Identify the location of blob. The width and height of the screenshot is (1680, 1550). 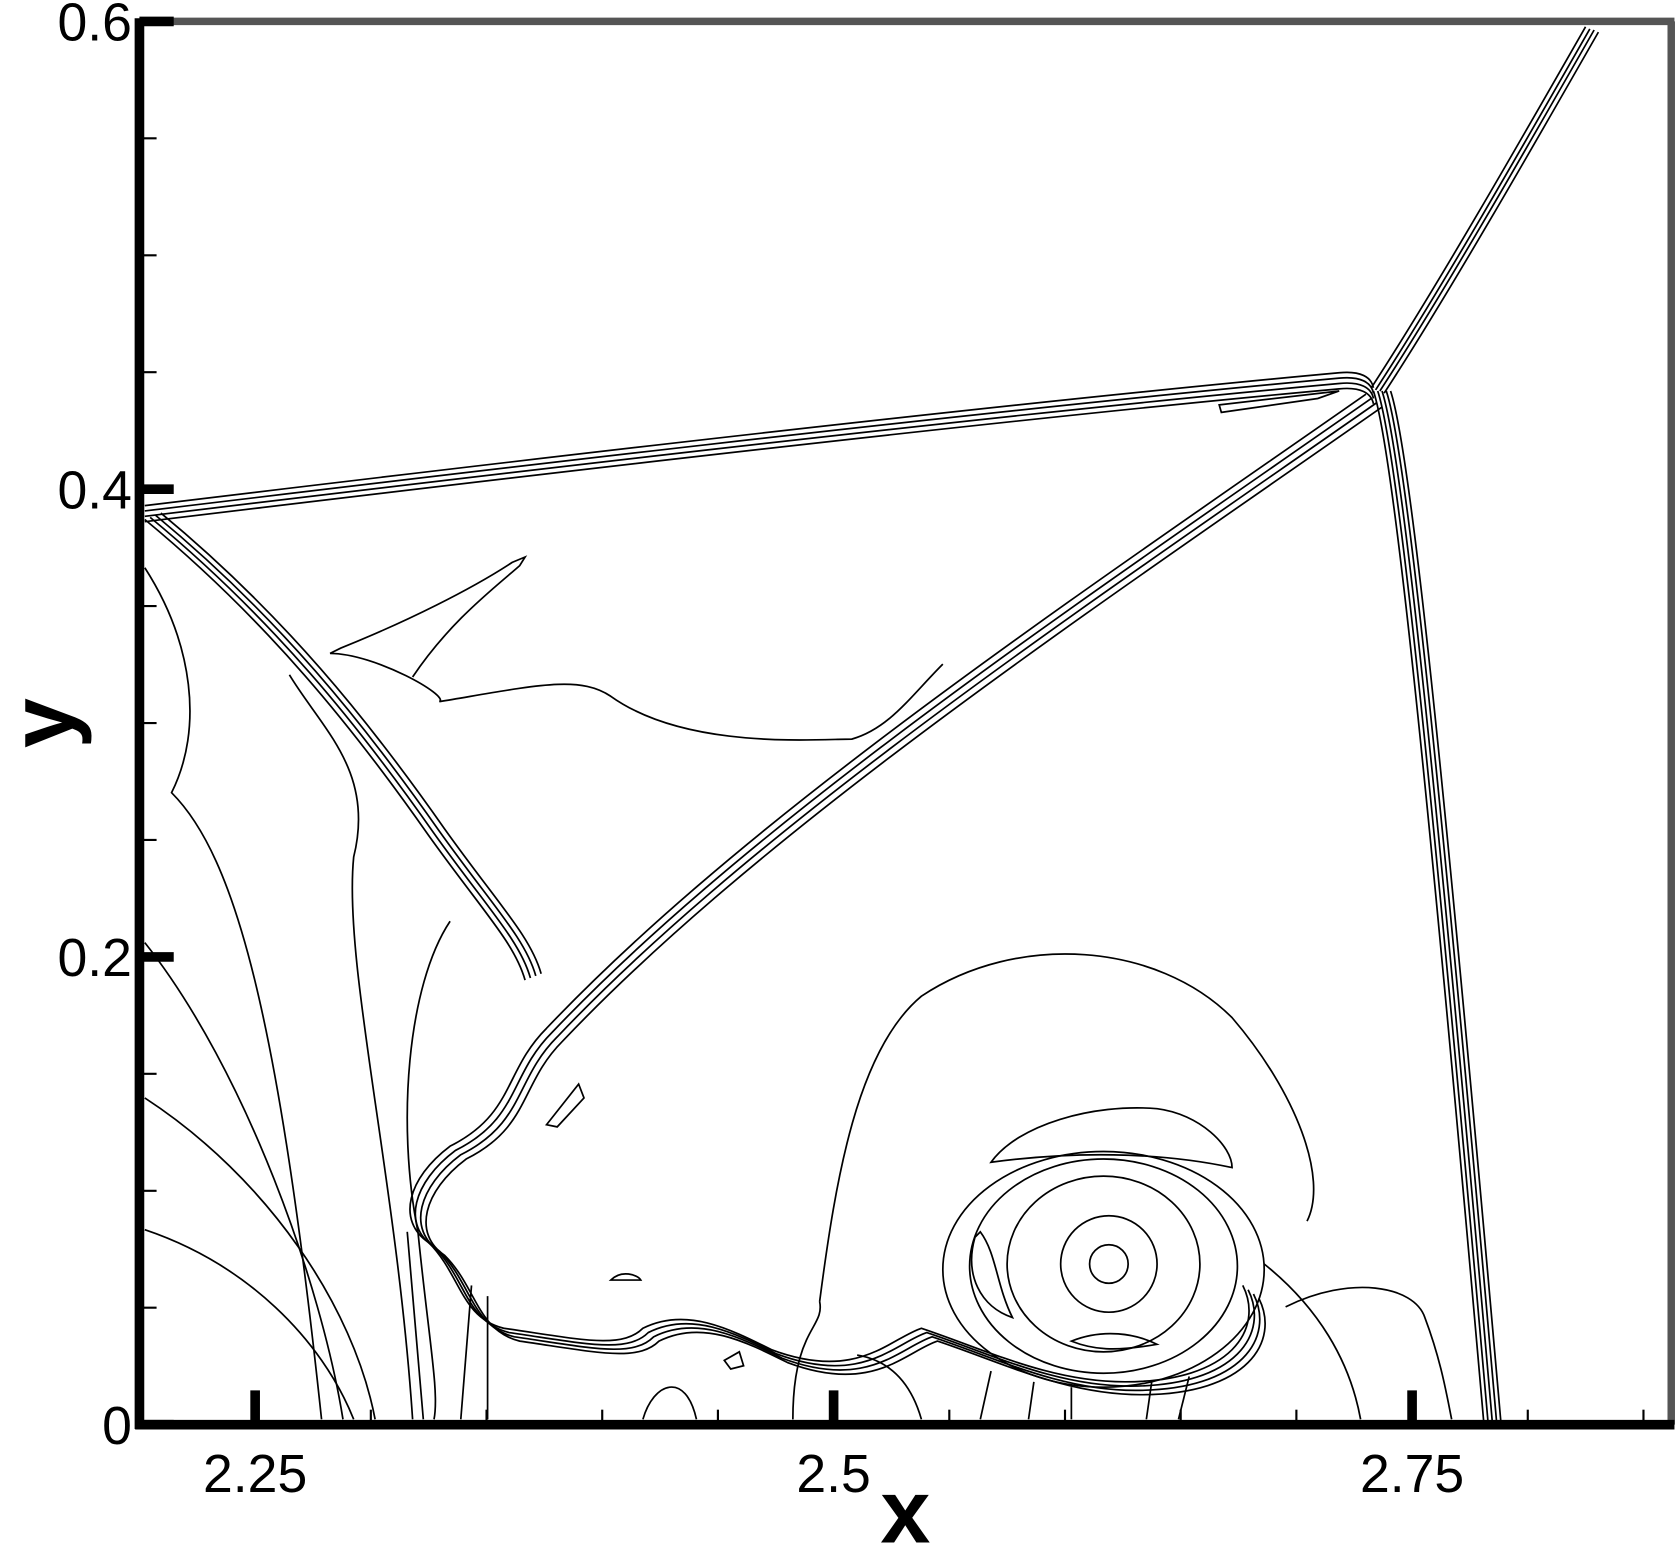
(636, 648).